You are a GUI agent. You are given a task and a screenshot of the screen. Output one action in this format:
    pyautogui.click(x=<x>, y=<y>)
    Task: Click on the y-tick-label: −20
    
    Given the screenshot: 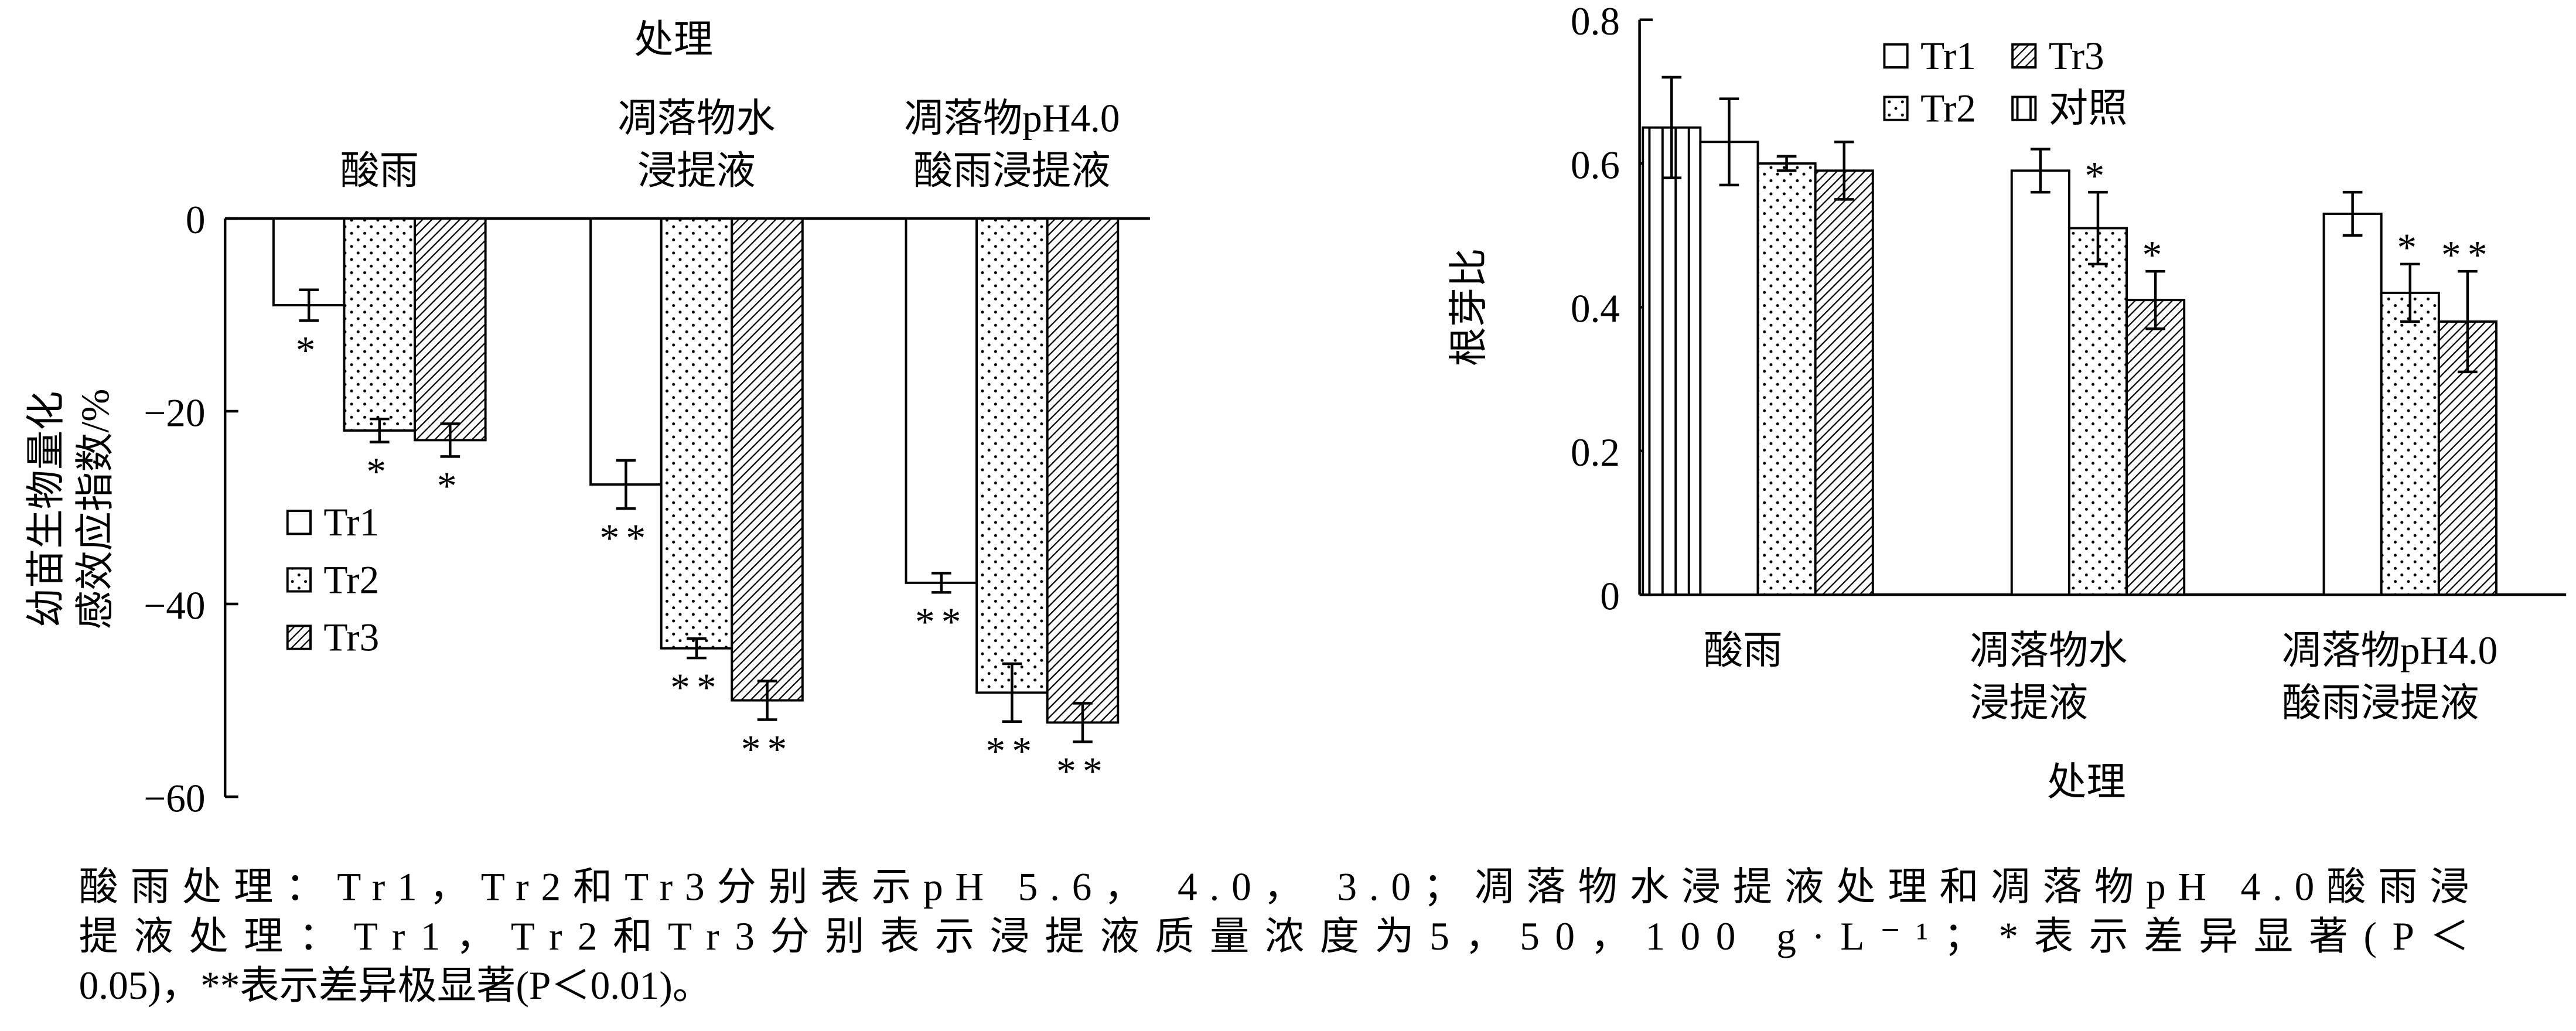 What is the action you would take?
    pyautogui.click(x=174, y=413)
    